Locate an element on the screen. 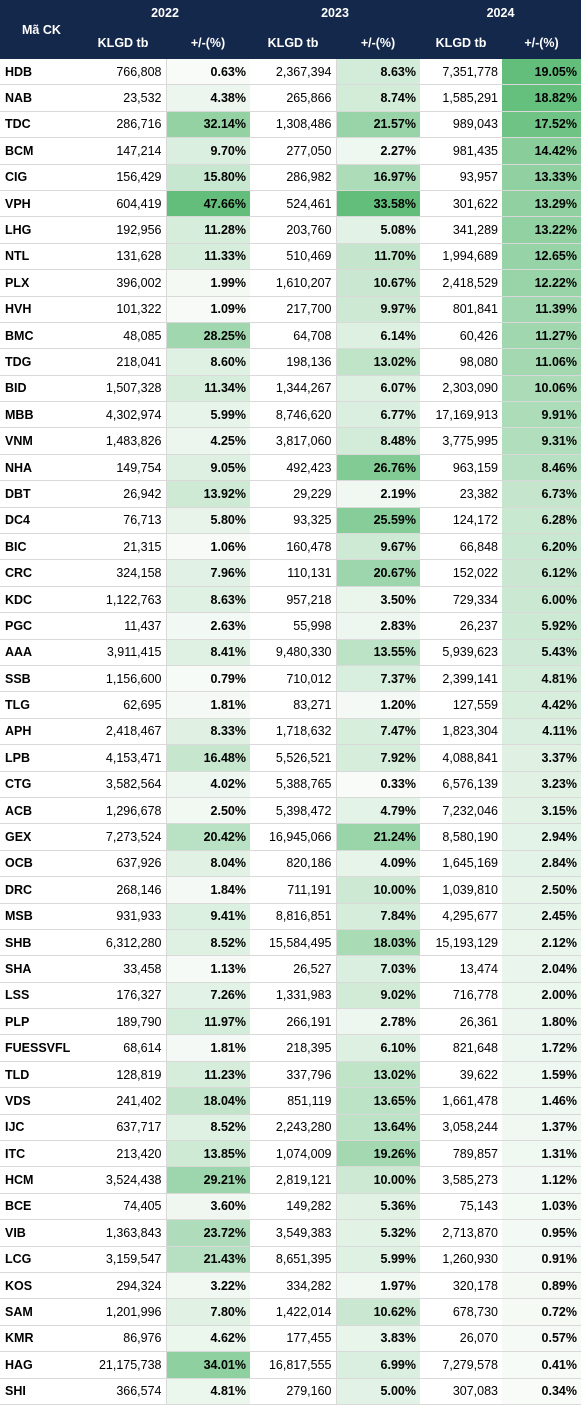 The width and height of the screenshot is (583, 1405). cell-change-2022: 1.13% is located at coordinates (207, 969).